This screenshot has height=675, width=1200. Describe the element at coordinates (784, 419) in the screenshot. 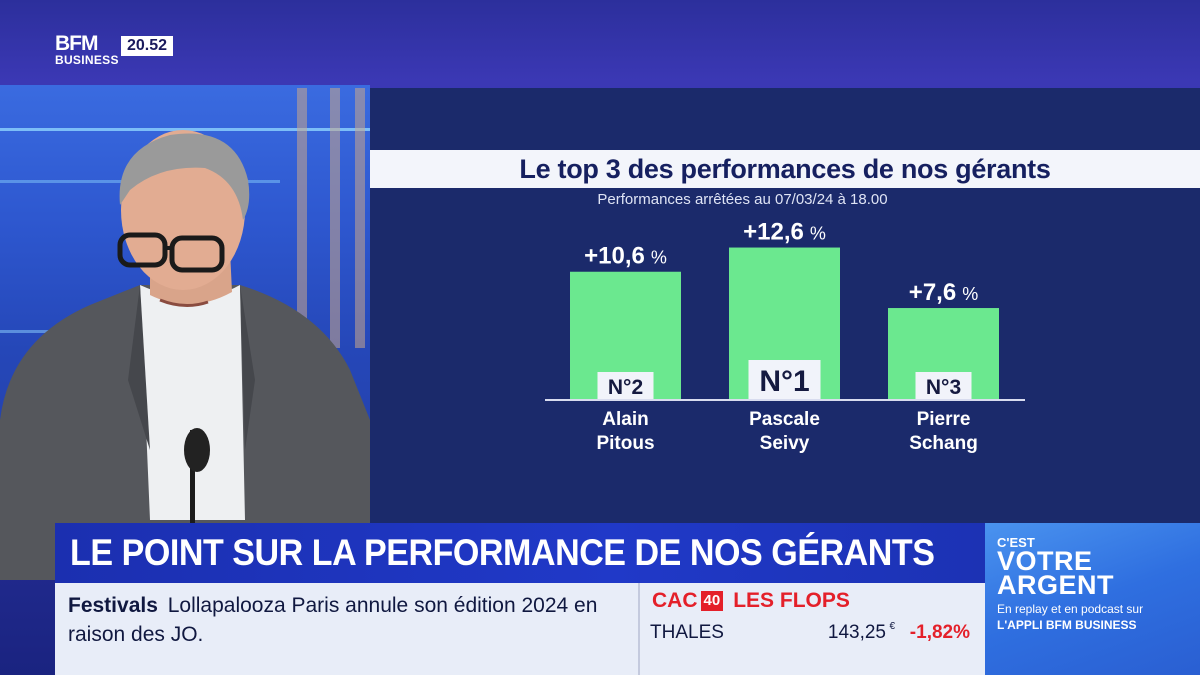

I see `manager-name-first: Pascale` at that location.